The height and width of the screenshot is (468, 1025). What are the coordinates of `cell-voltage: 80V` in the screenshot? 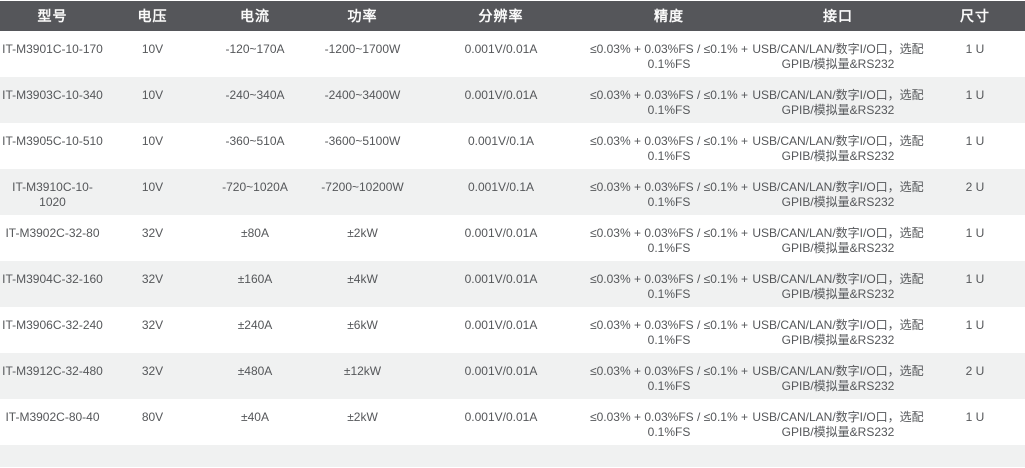 It's located at (152, 417).